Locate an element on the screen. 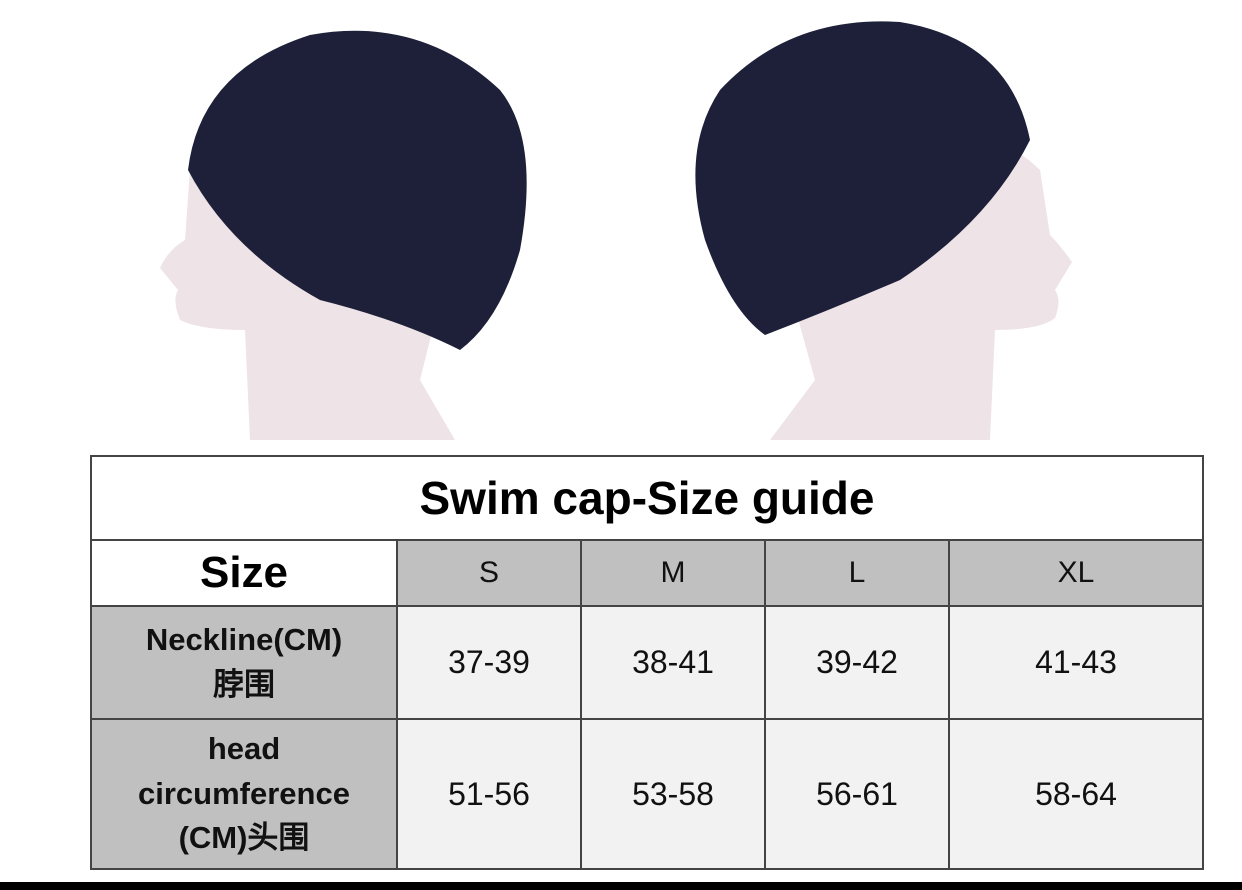 This screenshot has width=1242, height=890. table-row: Neckline(CM) 脖围 37-39 38-41 39-42 41-43 is located at coordinates (647, 662).